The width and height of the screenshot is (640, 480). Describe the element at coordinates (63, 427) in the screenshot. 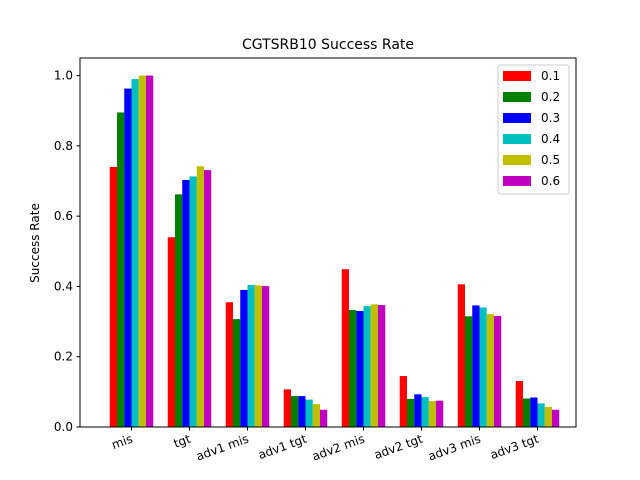

I see `y-tick-label: 0.0` at that location.